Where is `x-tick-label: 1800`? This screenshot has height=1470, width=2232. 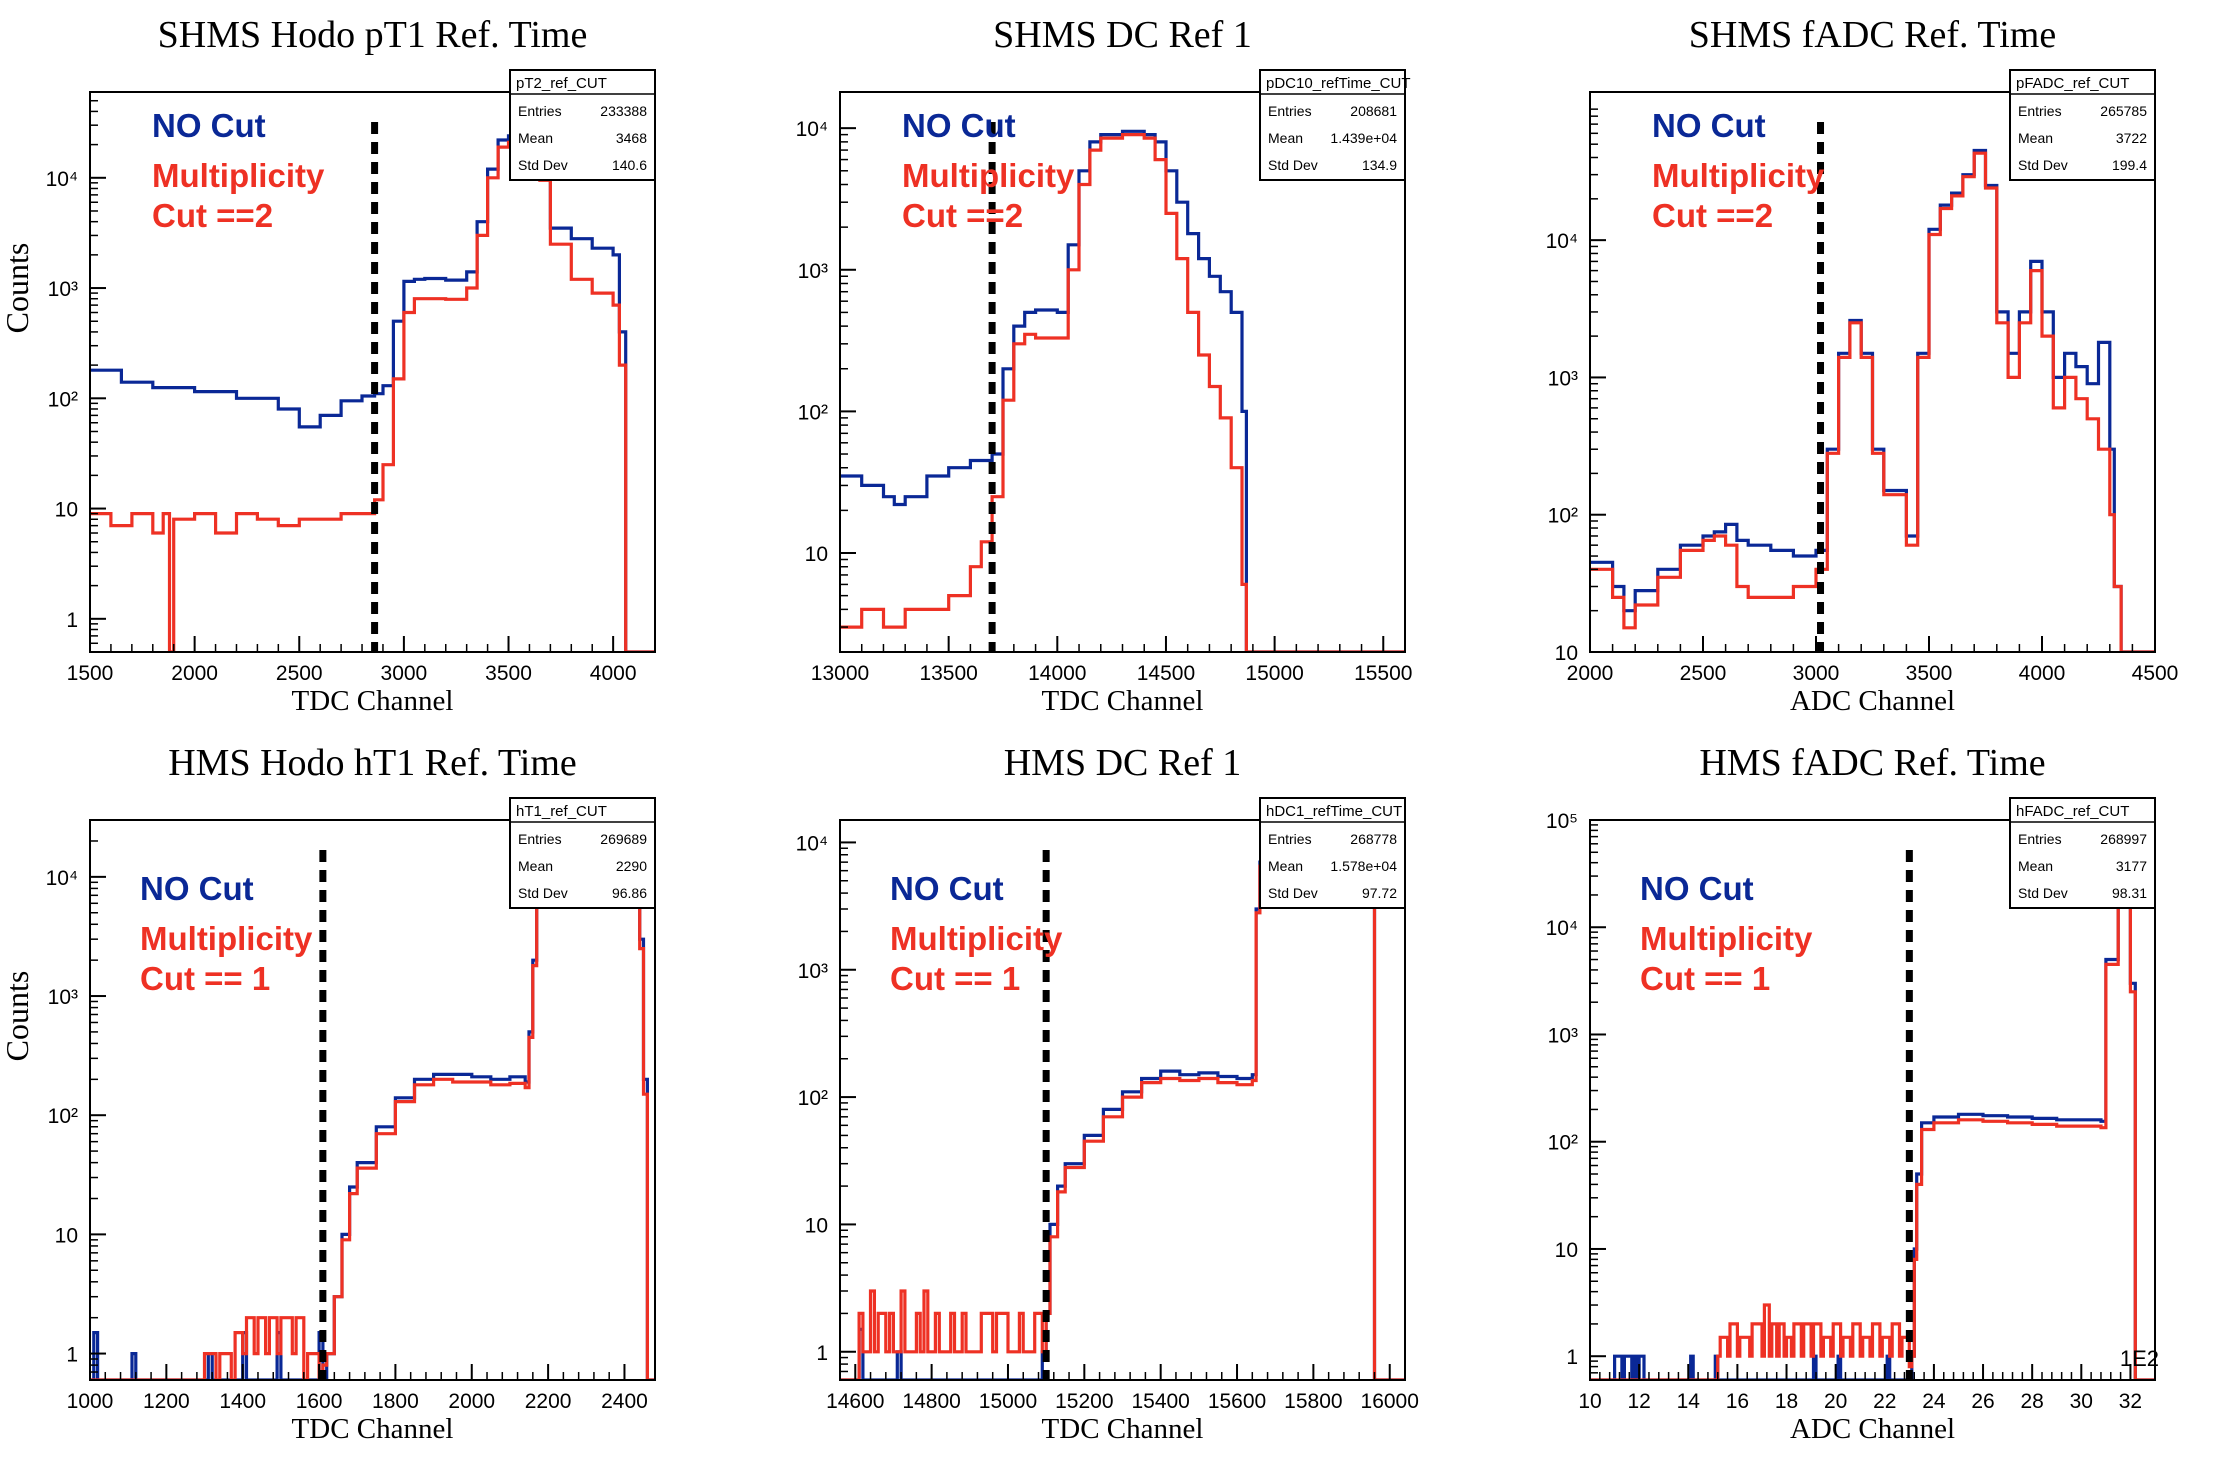
x-tick-label: 1800 is located at coordinates (395, 1401).